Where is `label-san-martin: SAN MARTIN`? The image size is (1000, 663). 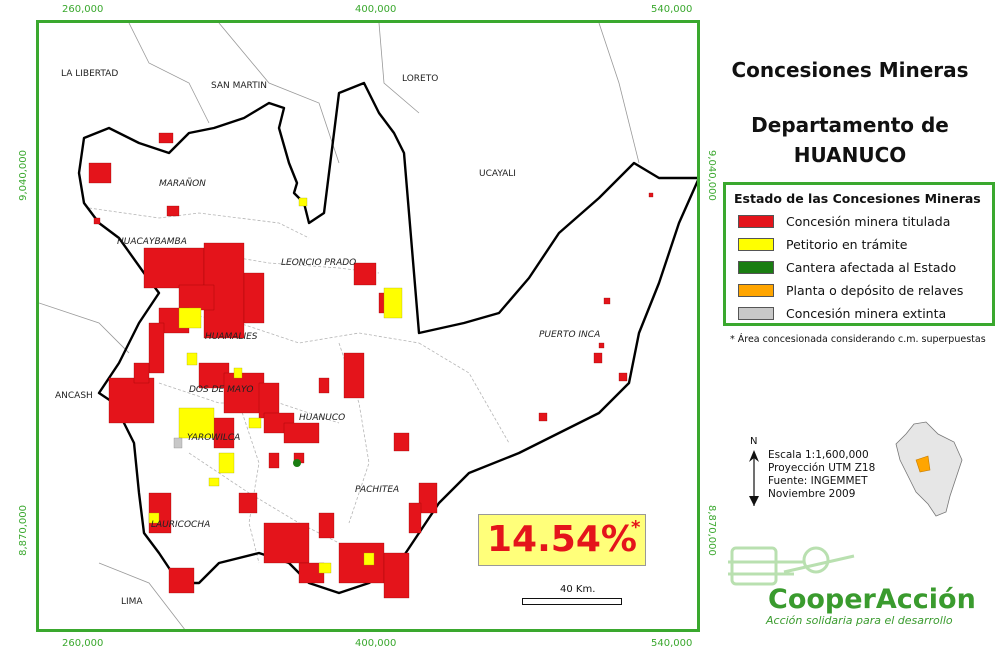 label-san-martin: SAN MARTIN is located at coordinates (239, 86).